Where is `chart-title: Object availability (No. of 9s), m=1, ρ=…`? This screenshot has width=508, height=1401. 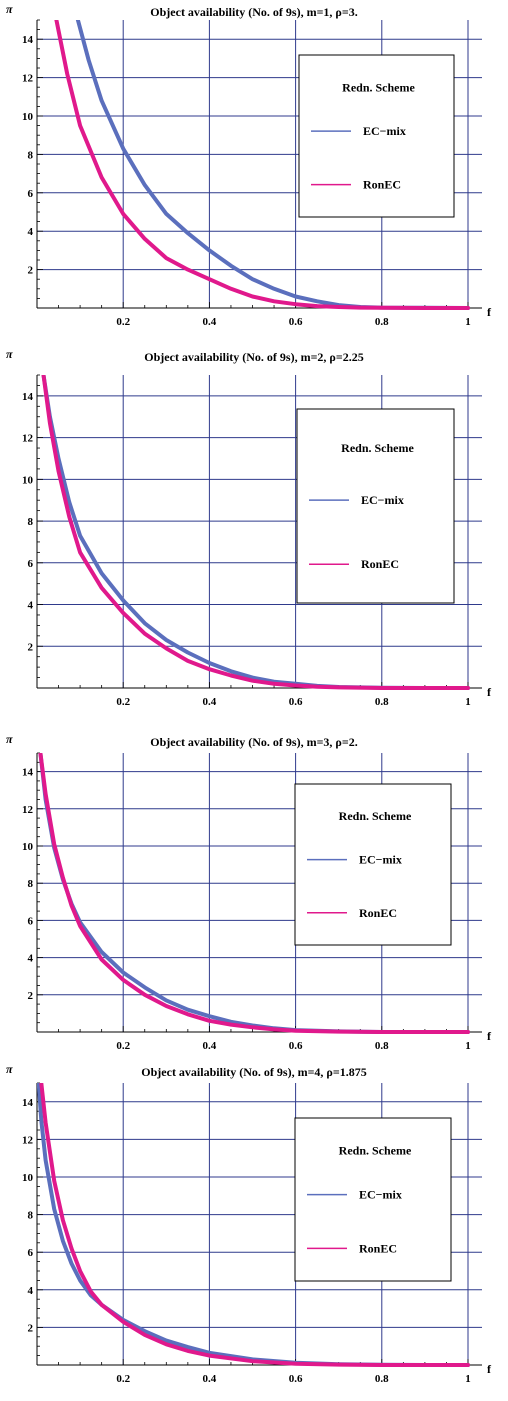
chart-title: Object availability (No. of 9s), m=1, ρ=… is located at coordinates (253, 12).